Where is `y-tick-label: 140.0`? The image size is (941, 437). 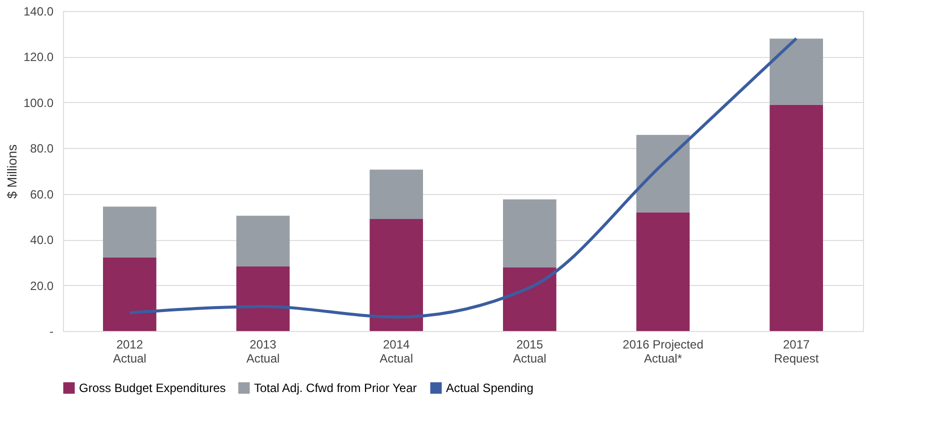 y-tick-label: 140.0 is located at coordinates (38, 11).